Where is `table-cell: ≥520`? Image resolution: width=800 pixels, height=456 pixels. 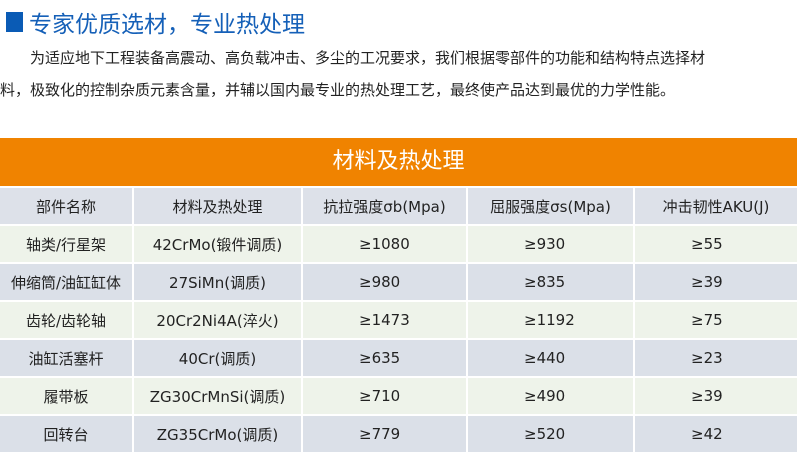 table-cell: ≥520 is located at coordinates (551, 434).